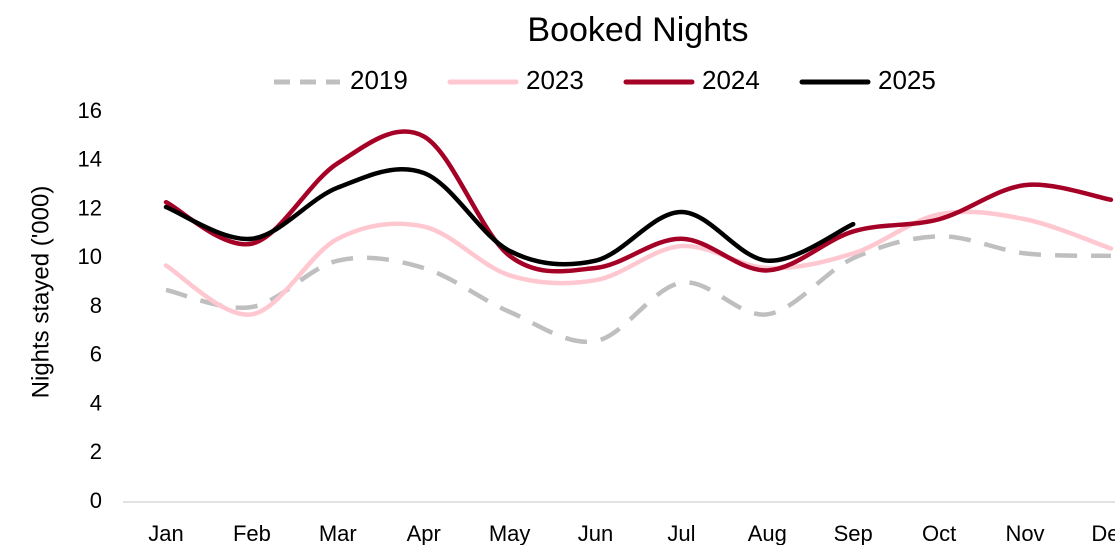 This screenshot has height=545, width=1115. What do you see at coordinates (96, 354) in the screenshot?
I see `y-tick-label: 6` at bounding box center [96, 354].